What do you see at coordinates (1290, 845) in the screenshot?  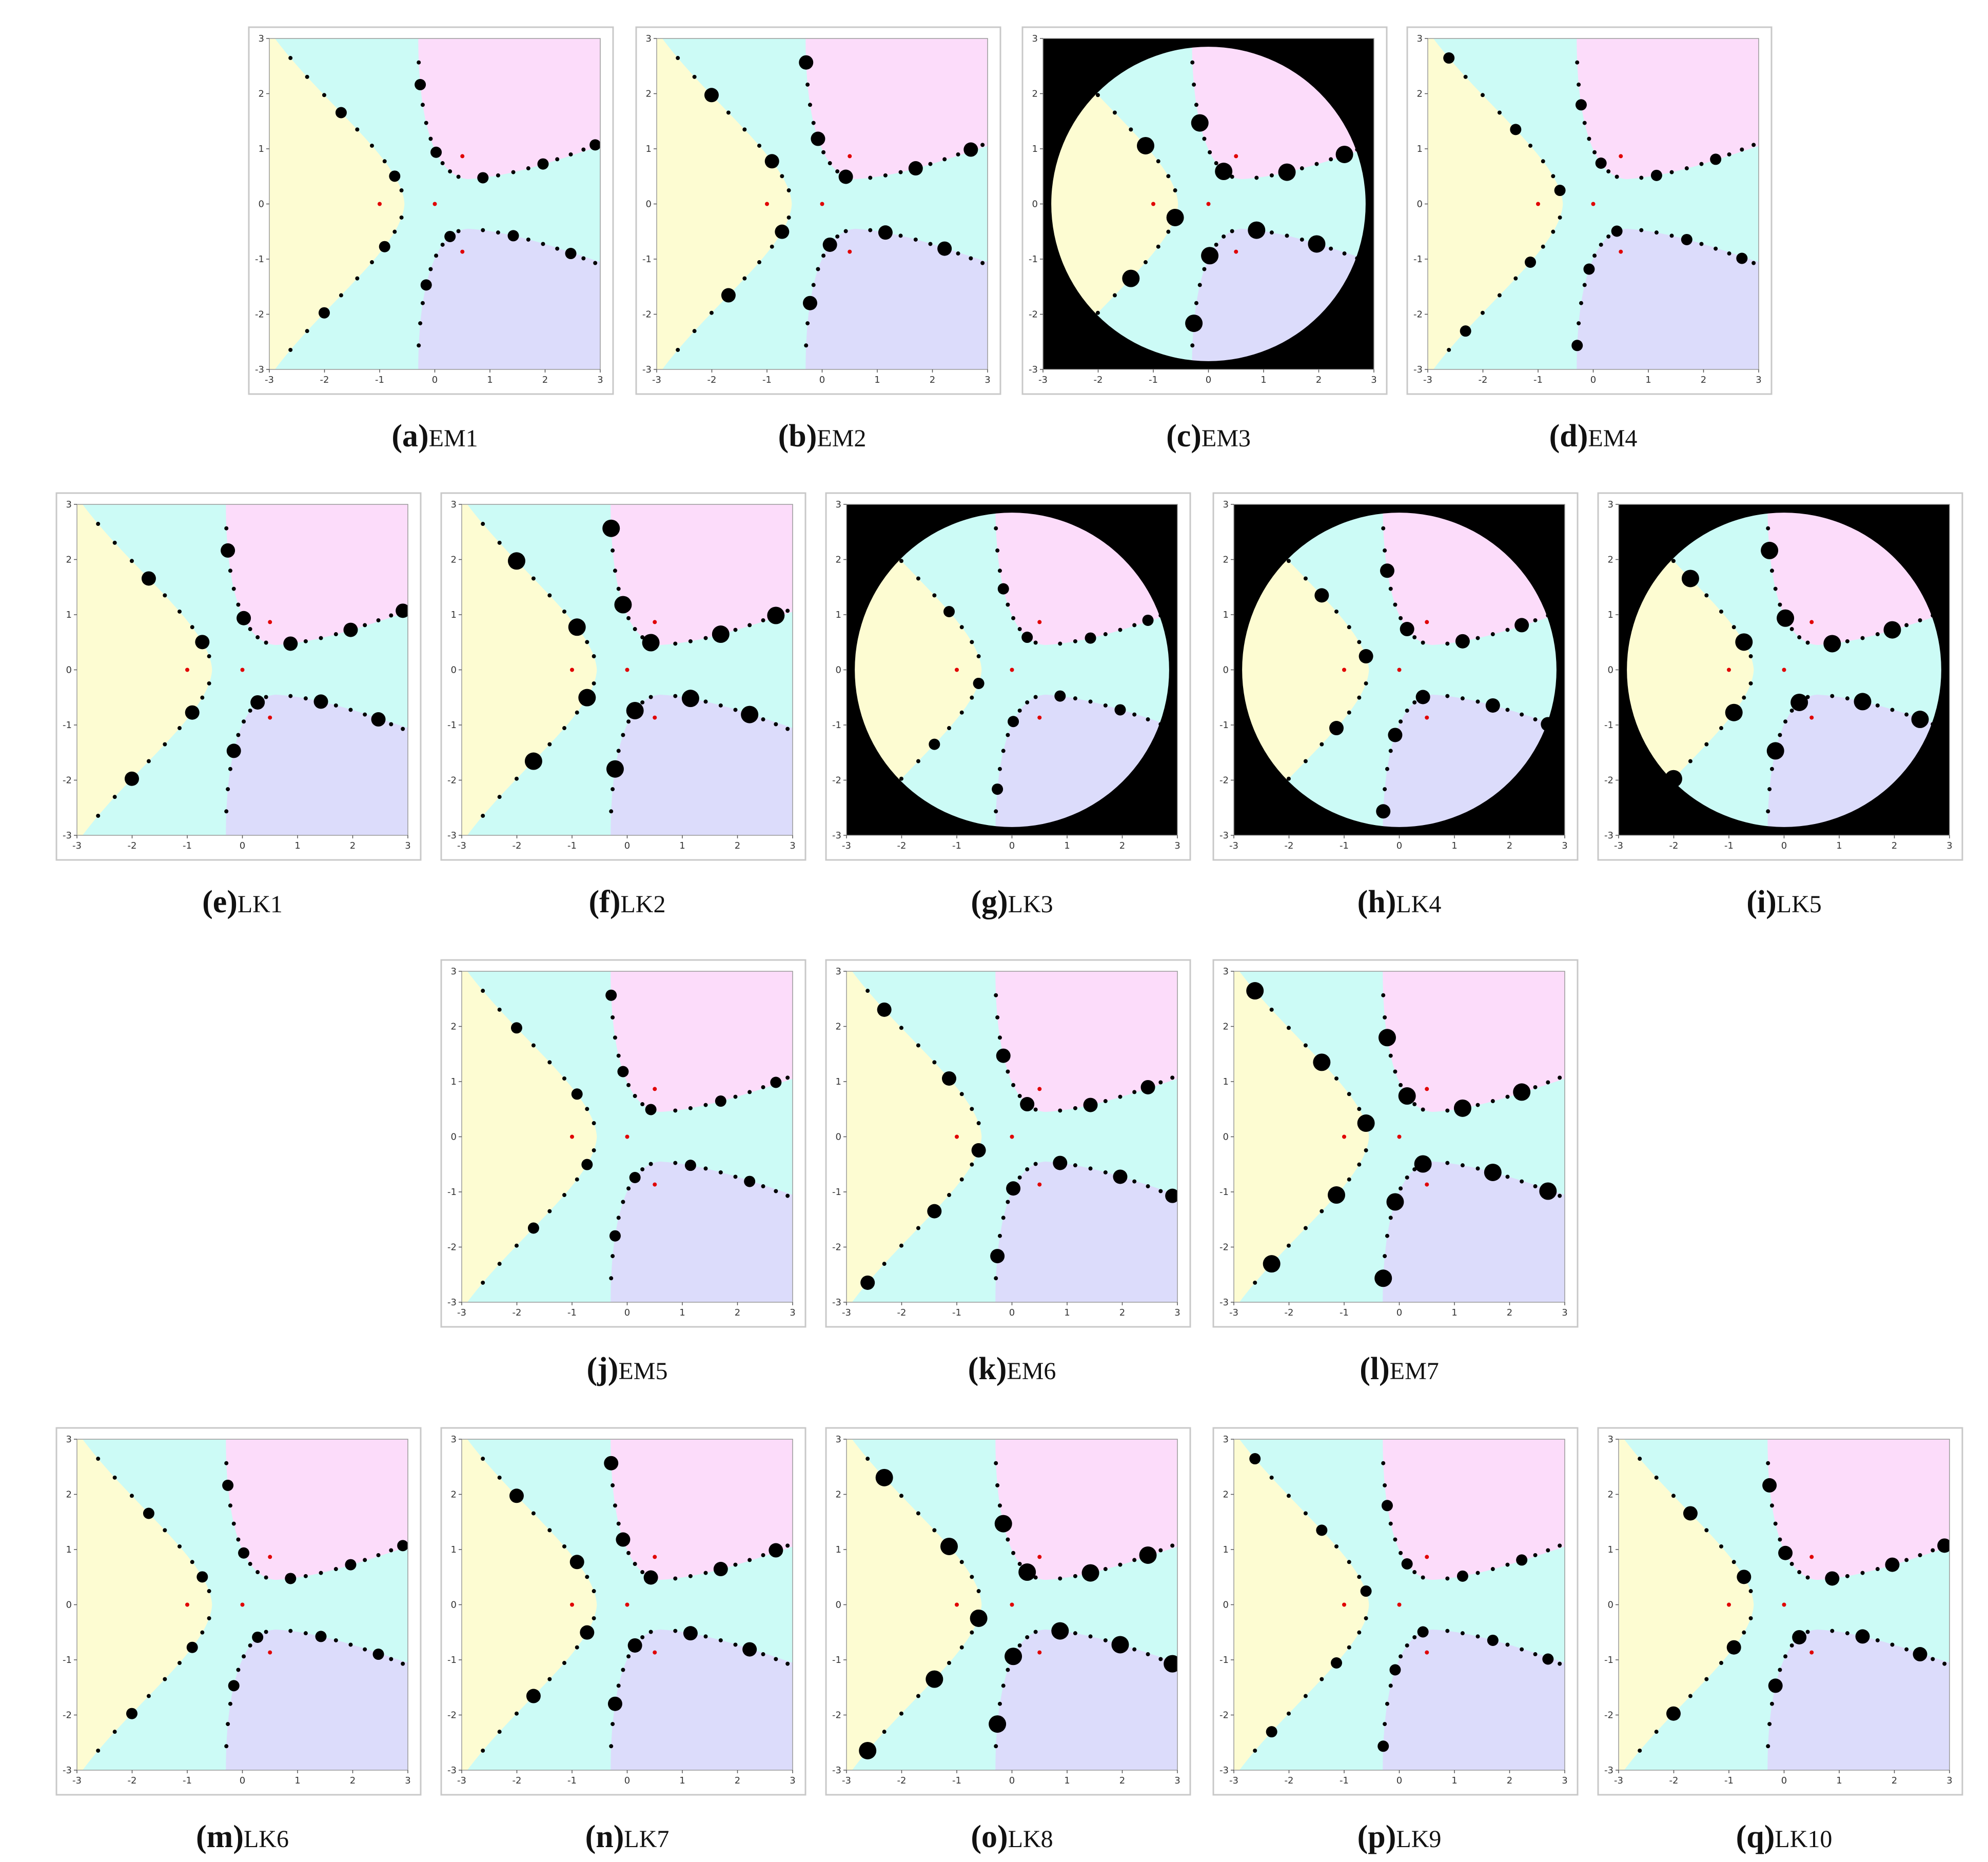 I see `x-tick-label: -2` at bounding box center [1290, 845].